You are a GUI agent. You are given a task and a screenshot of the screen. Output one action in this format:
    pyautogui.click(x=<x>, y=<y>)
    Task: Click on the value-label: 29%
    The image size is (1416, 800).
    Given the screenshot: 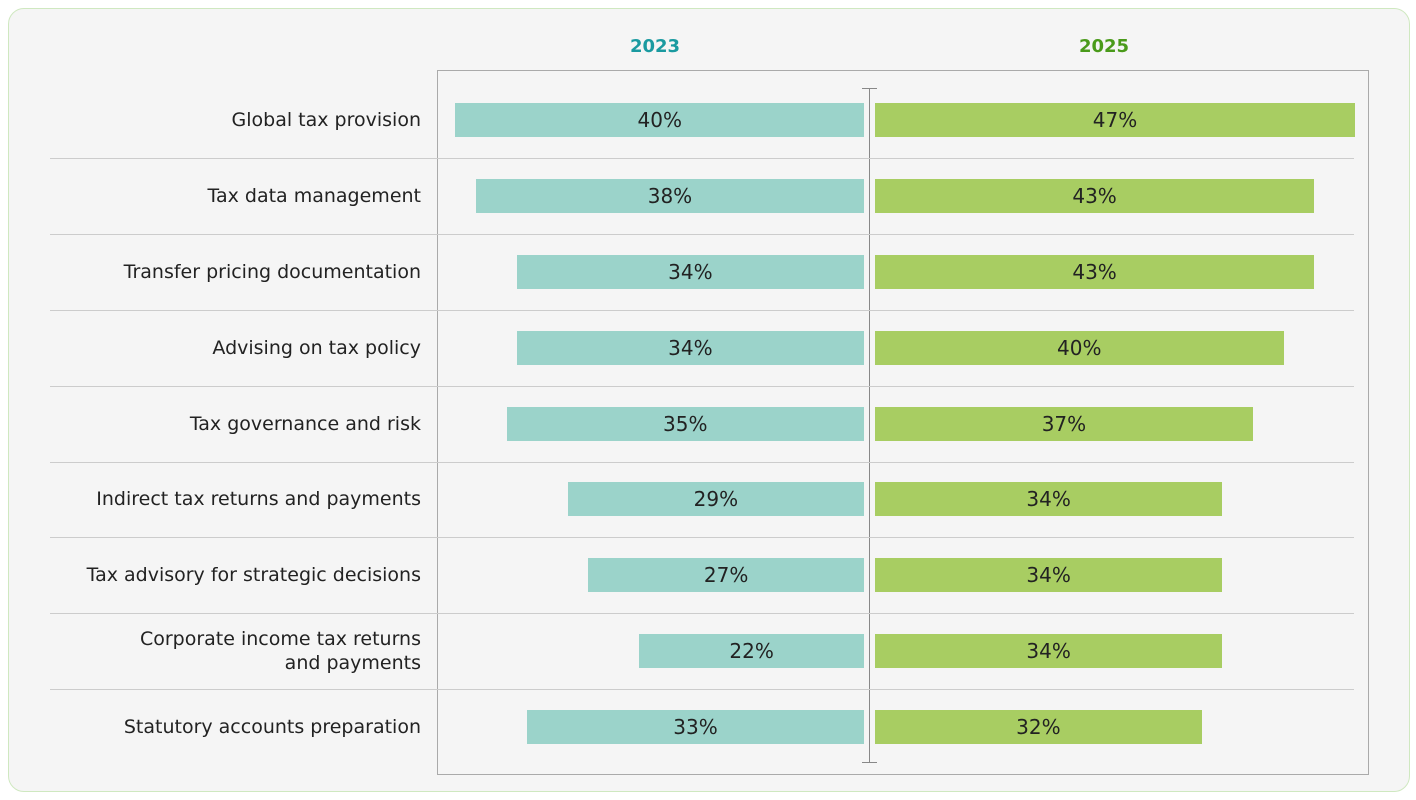 What is the action you would take?
    pyautogui.click(x=716, y=499)
    